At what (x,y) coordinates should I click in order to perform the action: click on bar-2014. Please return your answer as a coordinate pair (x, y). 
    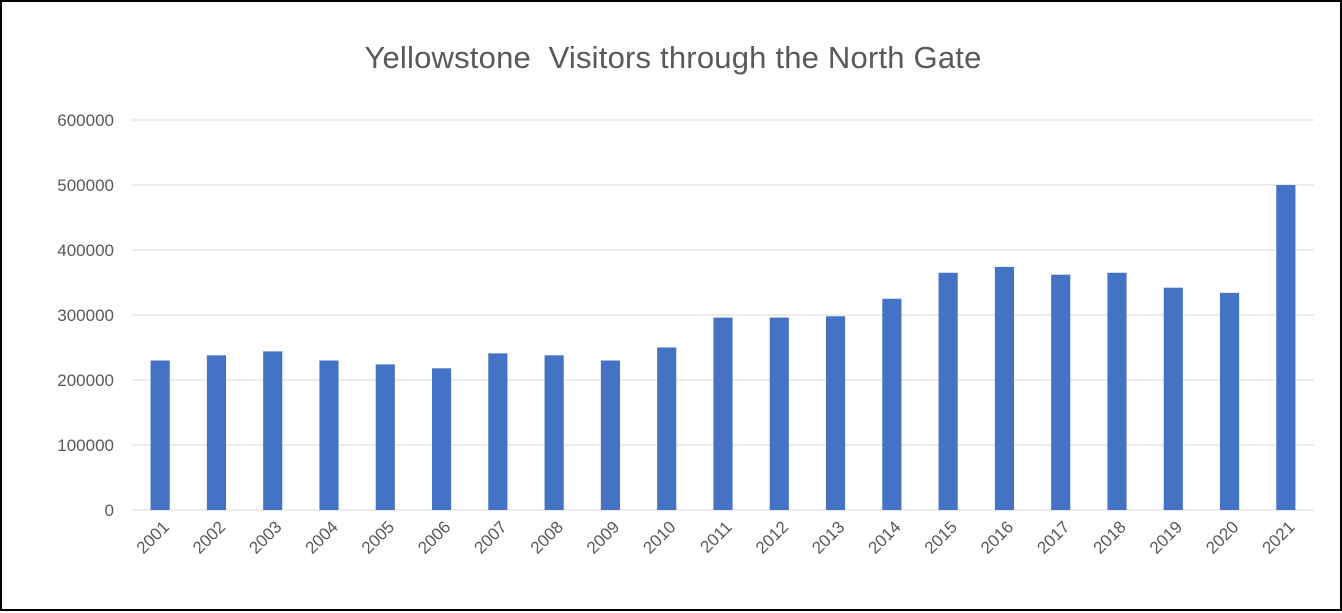
    Looking at the image, I should click on (892, 404).